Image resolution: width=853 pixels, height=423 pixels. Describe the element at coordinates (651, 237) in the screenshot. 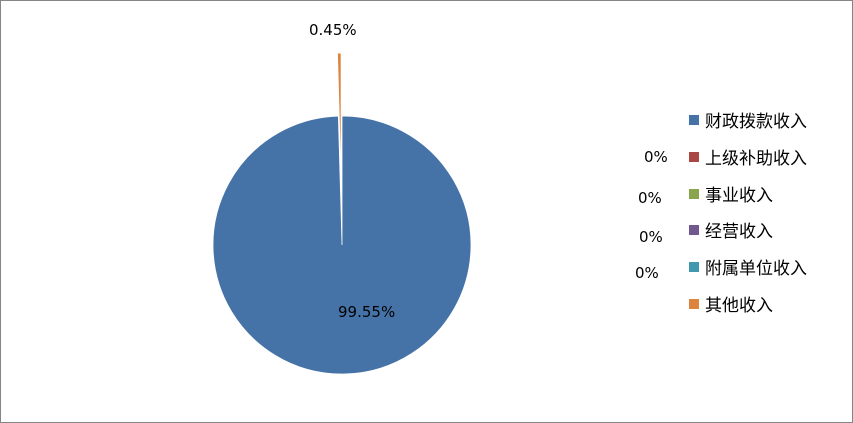

I see `data-label-3: 0%` at that location.